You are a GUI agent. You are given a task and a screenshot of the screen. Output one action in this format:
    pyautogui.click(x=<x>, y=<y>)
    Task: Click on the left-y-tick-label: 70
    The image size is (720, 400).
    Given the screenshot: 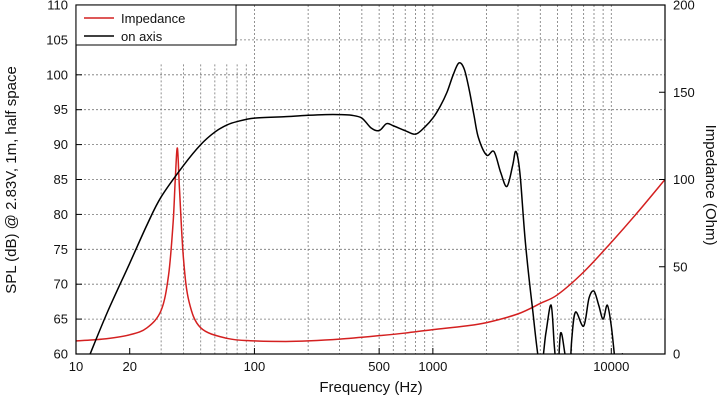 What is the action you would take?
    pyautogui.click(x=61, y=284)
    